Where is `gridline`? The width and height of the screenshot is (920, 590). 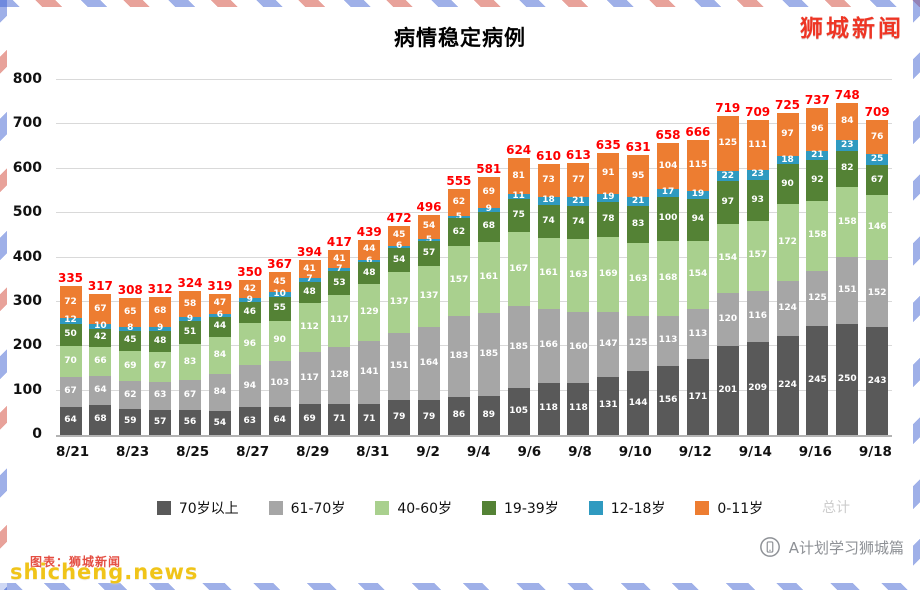 gridline is located at coordinates (474, 257).